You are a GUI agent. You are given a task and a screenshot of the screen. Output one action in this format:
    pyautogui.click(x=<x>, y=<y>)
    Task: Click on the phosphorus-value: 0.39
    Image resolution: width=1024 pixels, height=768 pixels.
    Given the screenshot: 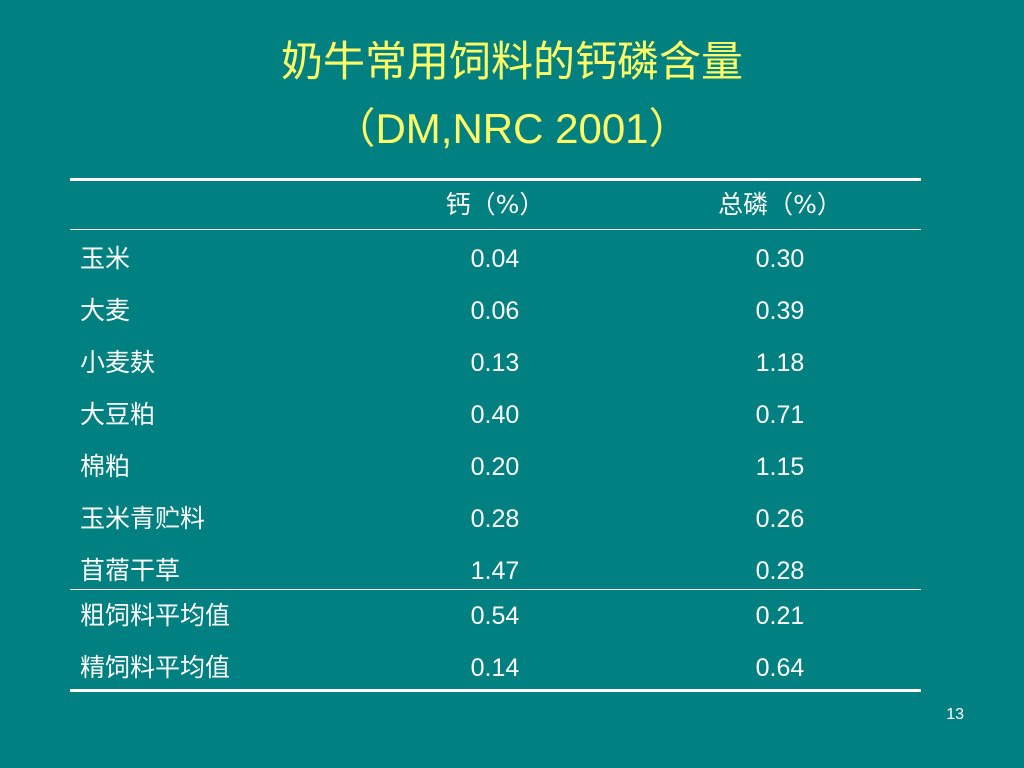 What is the action you would take?
    pyautogui.click(x=780, y=311)
    